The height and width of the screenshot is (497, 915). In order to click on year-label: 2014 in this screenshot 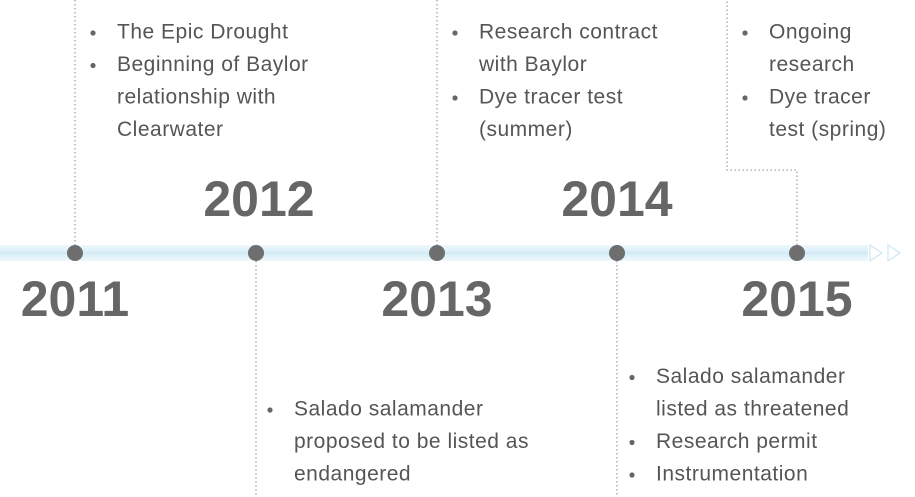, I will do `click(616, 199)`.